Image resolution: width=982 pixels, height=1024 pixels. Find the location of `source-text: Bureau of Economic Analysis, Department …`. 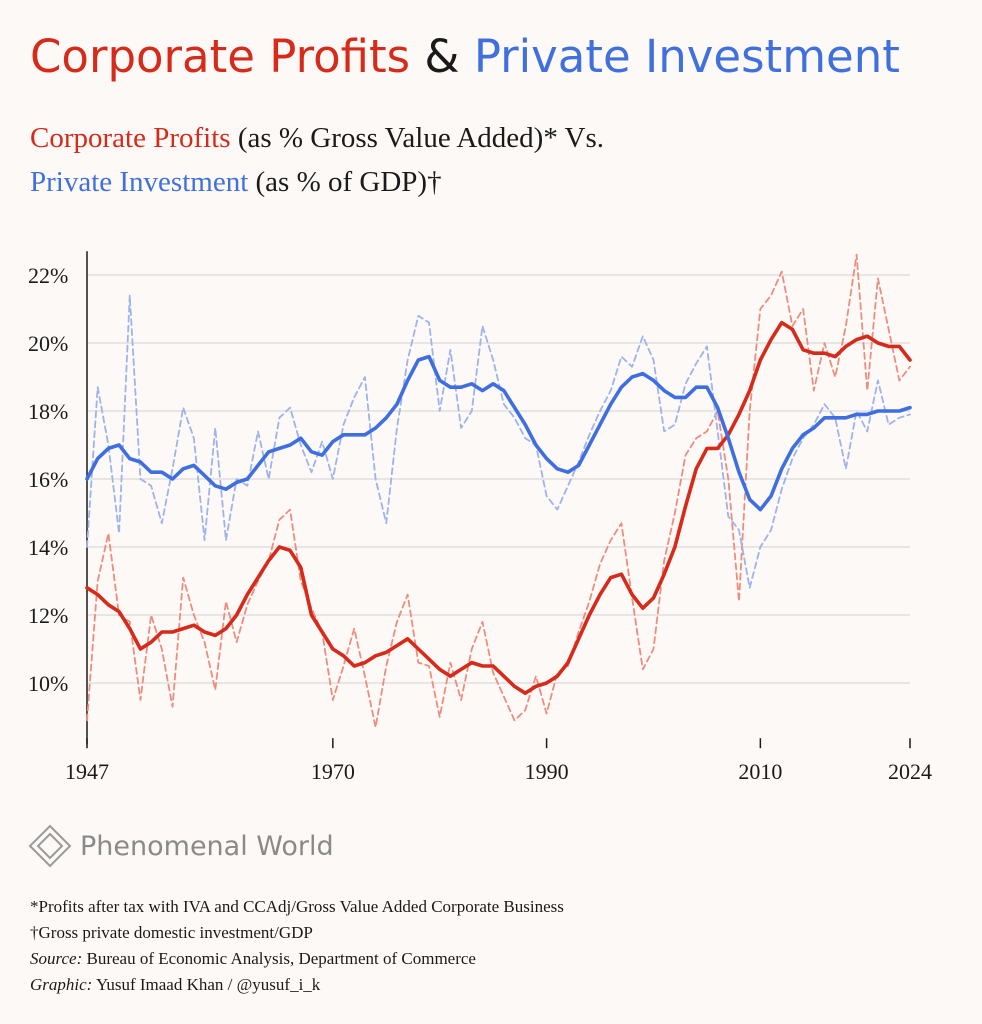

source-text: Bureau of Economic Analysis, Department … is located at coordinates (281, 958).